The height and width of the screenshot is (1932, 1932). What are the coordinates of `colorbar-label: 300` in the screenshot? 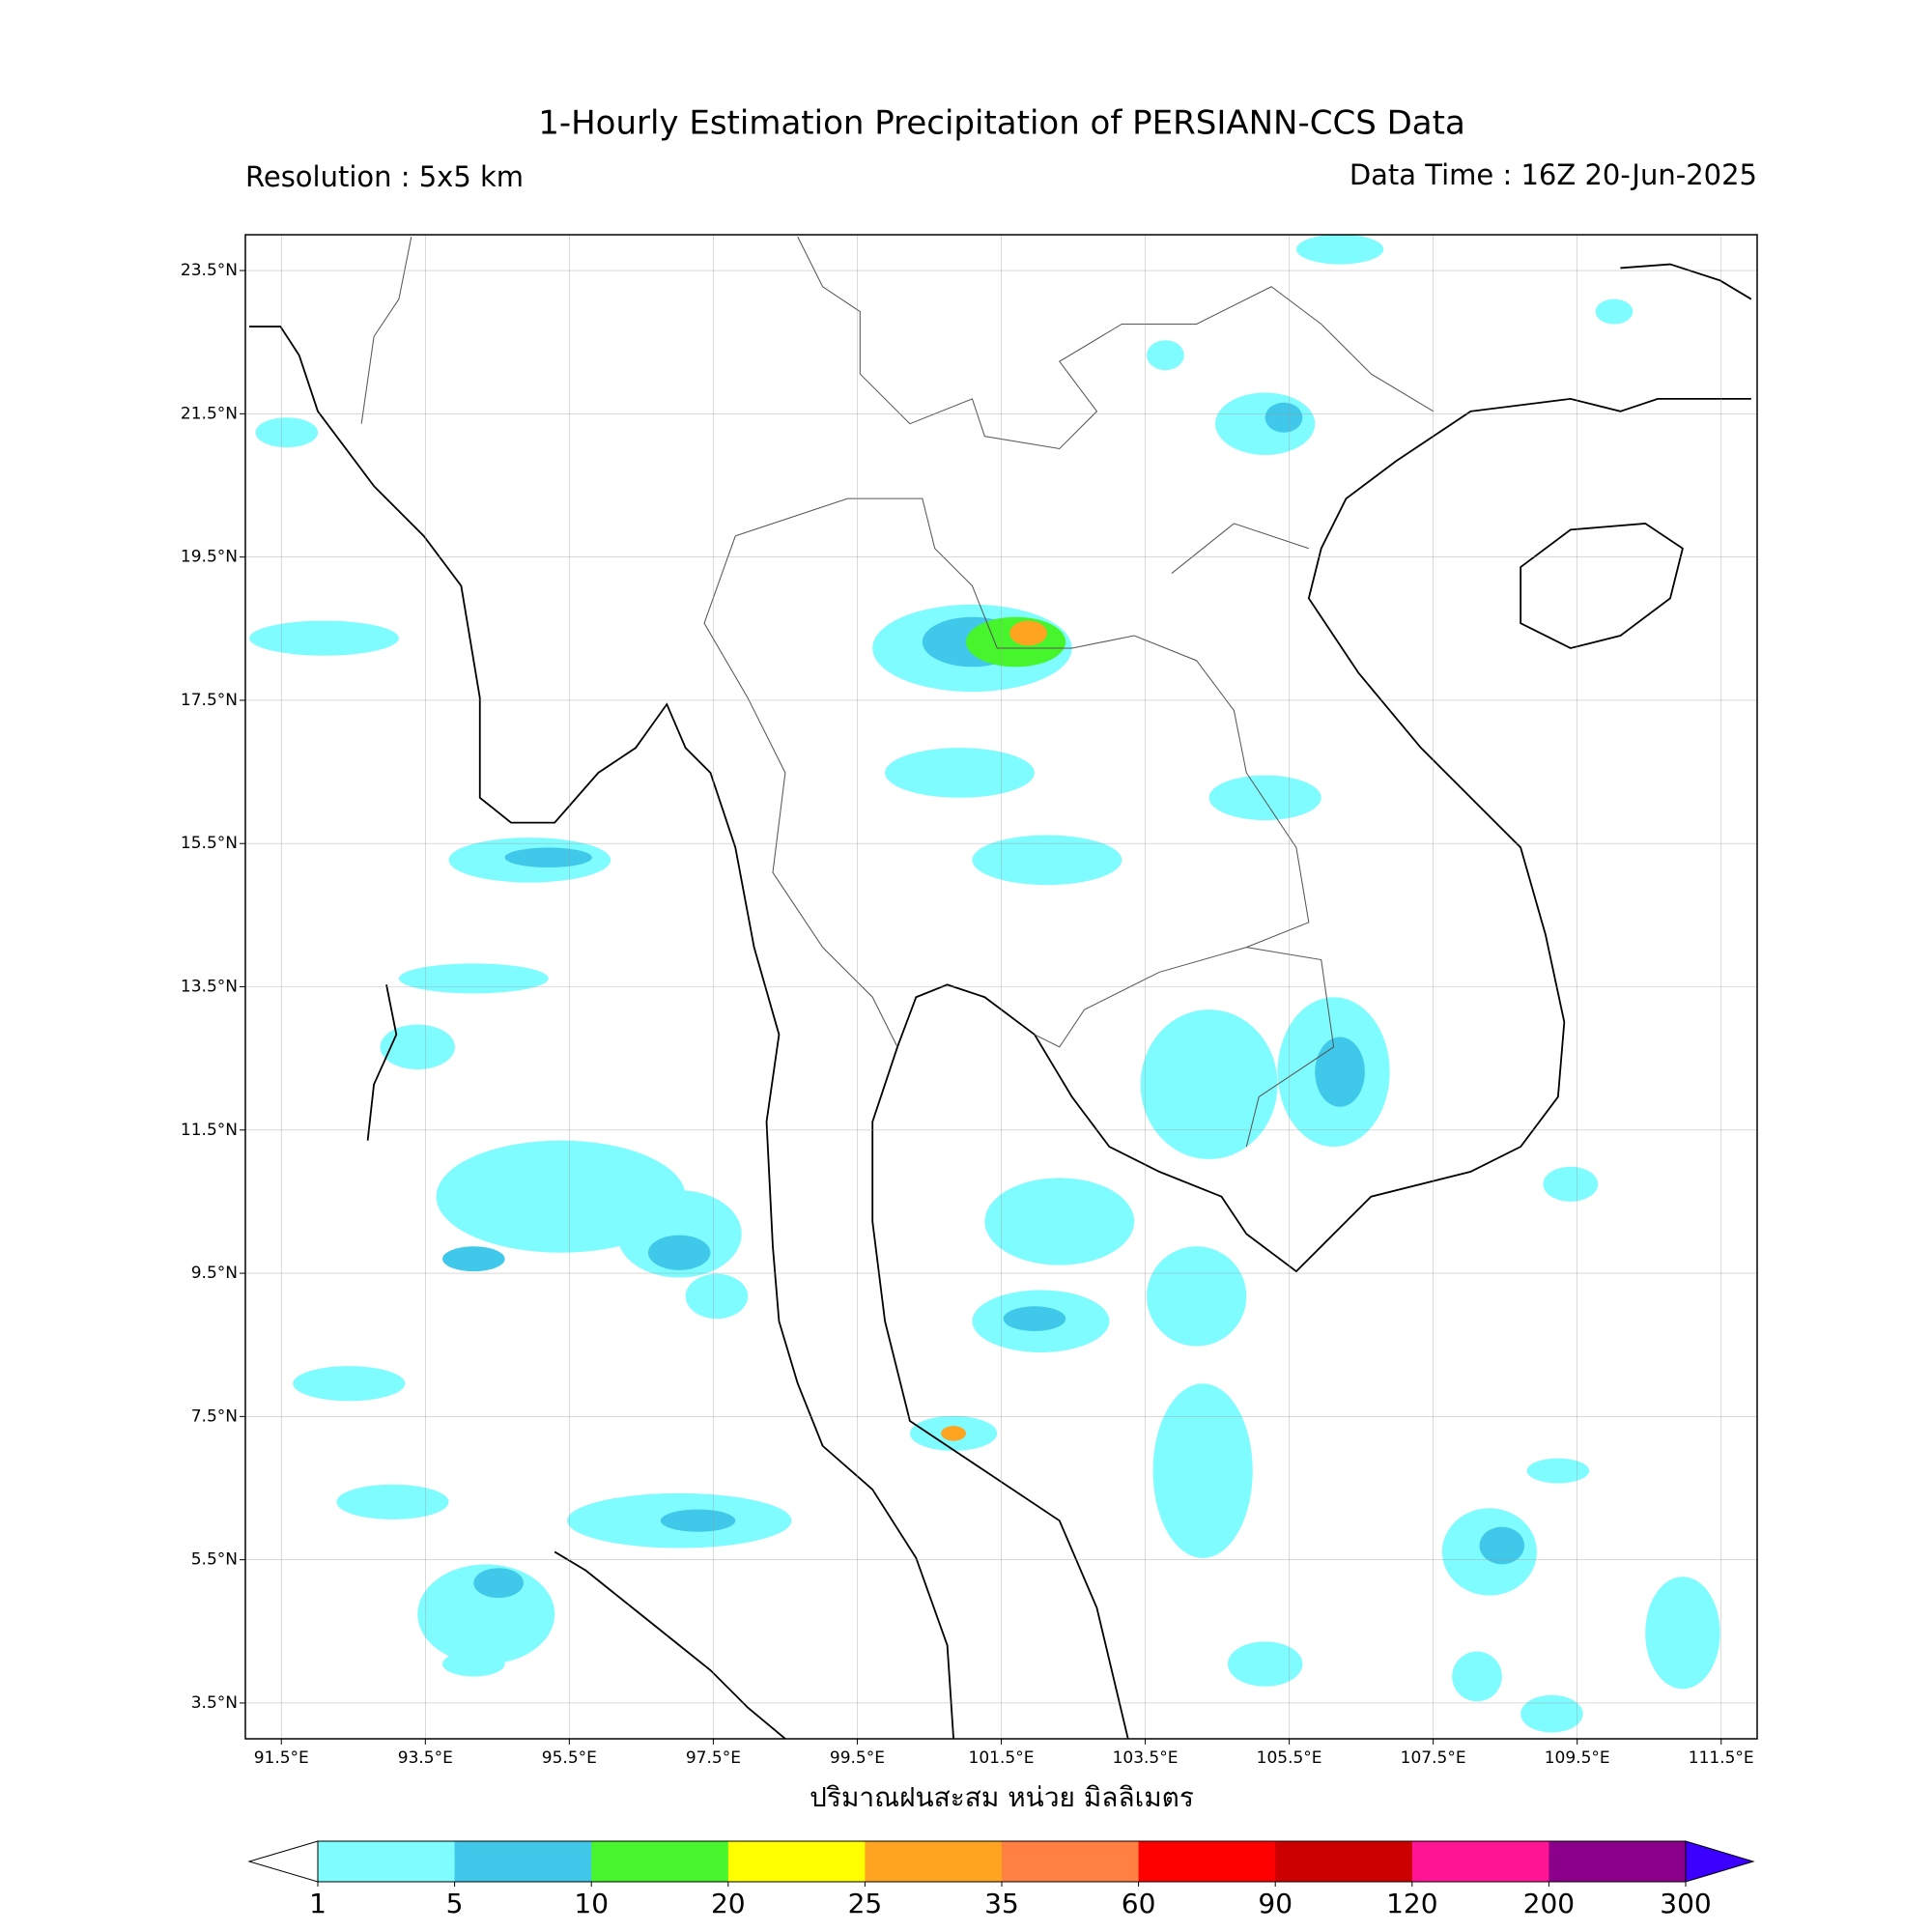 It's located at (1685, 1903).